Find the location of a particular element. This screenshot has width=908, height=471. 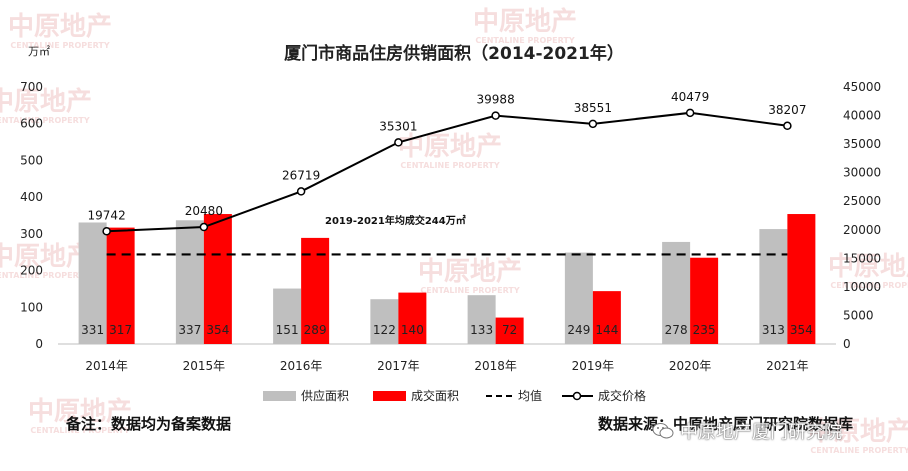

watermark-0: 中原地产 is located at coordinates (525, 22).